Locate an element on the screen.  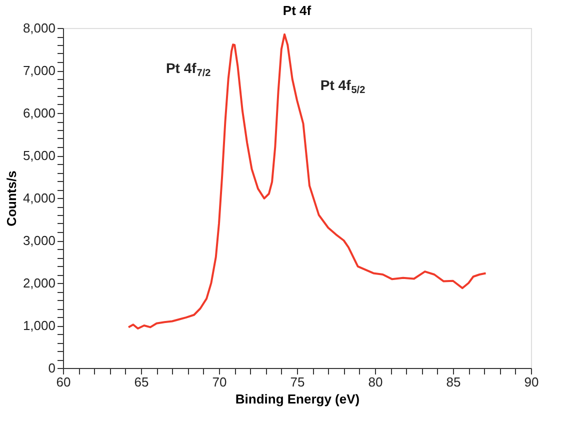
y-tick-label: 6,000 is located at coordinates (39, 113).